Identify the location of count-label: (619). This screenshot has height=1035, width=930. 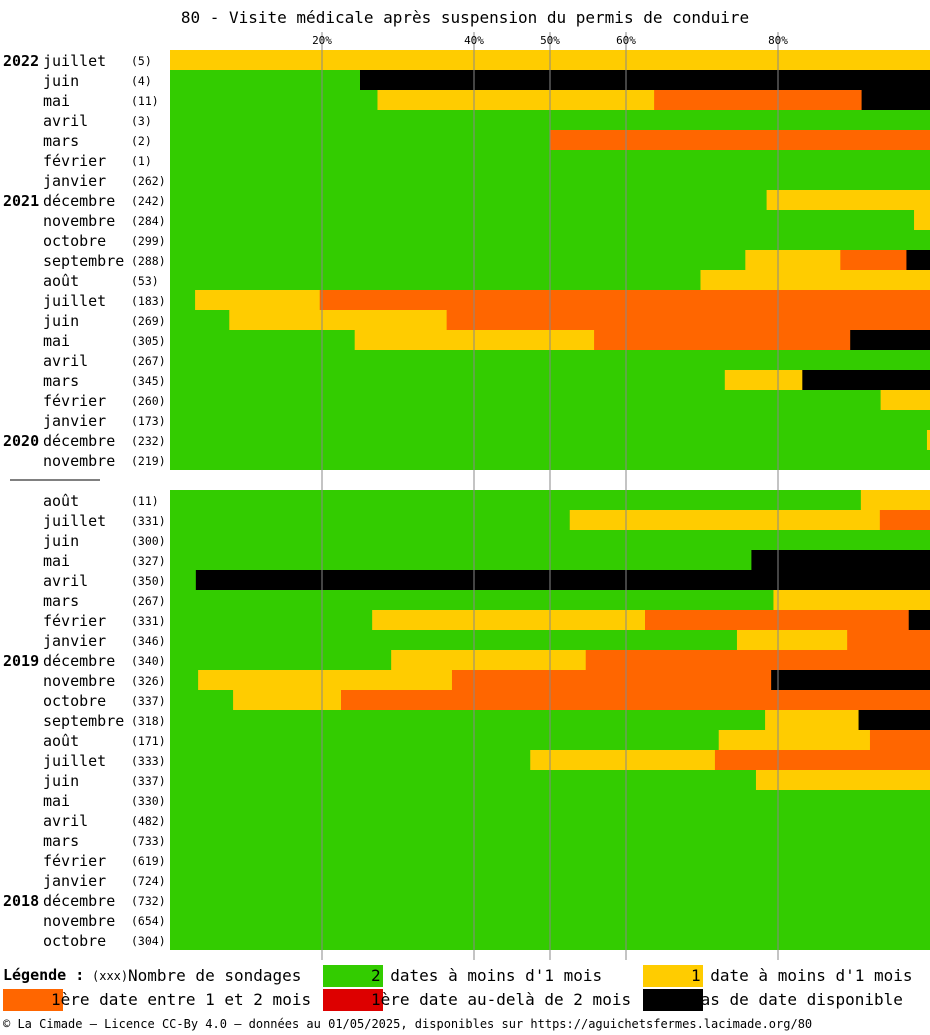
(148, 861).